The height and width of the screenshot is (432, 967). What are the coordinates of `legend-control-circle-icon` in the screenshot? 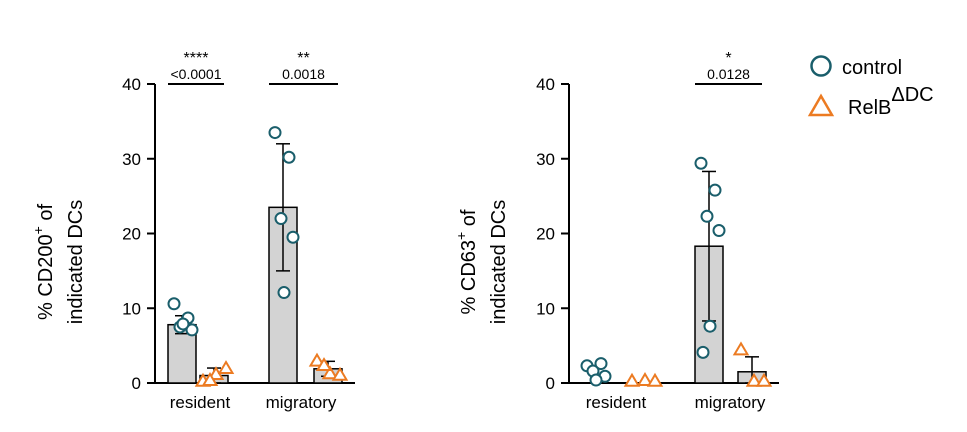 It's located at (821, 66).